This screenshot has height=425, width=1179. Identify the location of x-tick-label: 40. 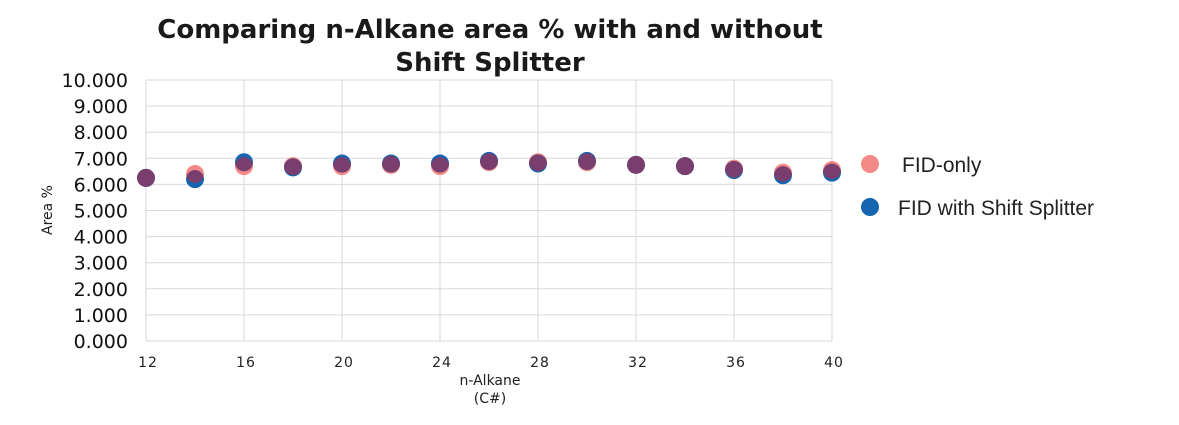
(834, 363).